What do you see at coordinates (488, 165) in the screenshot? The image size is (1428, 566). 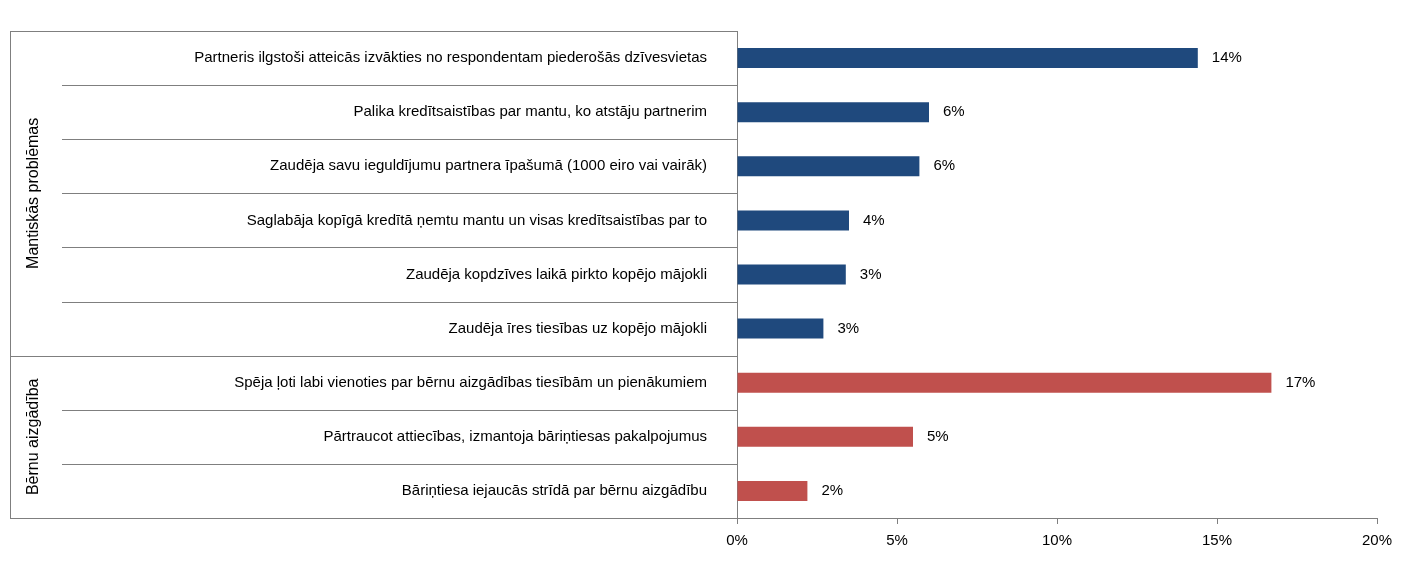 I see `y-tick-label: Zaudēja savu ieguldījumu partnera īpašumā (1000 eiro vai vairāk)` at bounding box center [488, 165].